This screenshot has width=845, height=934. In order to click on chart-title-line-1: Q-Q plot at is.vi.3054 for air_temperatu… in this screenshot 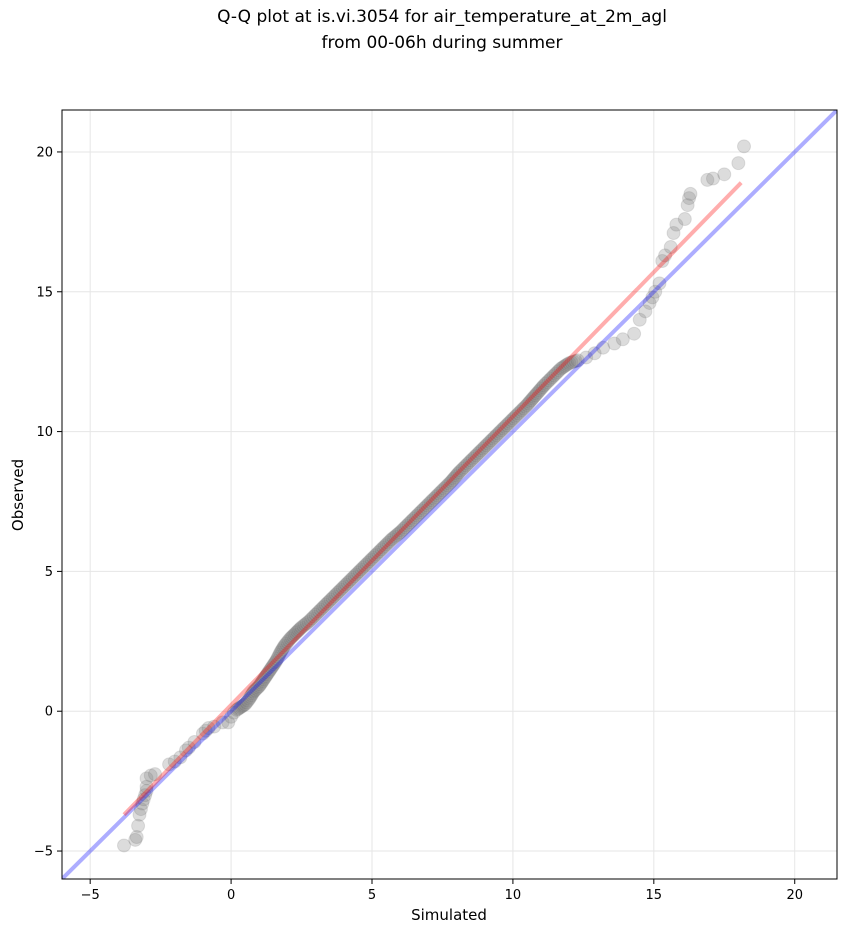, I will do `click(442, 17)`.